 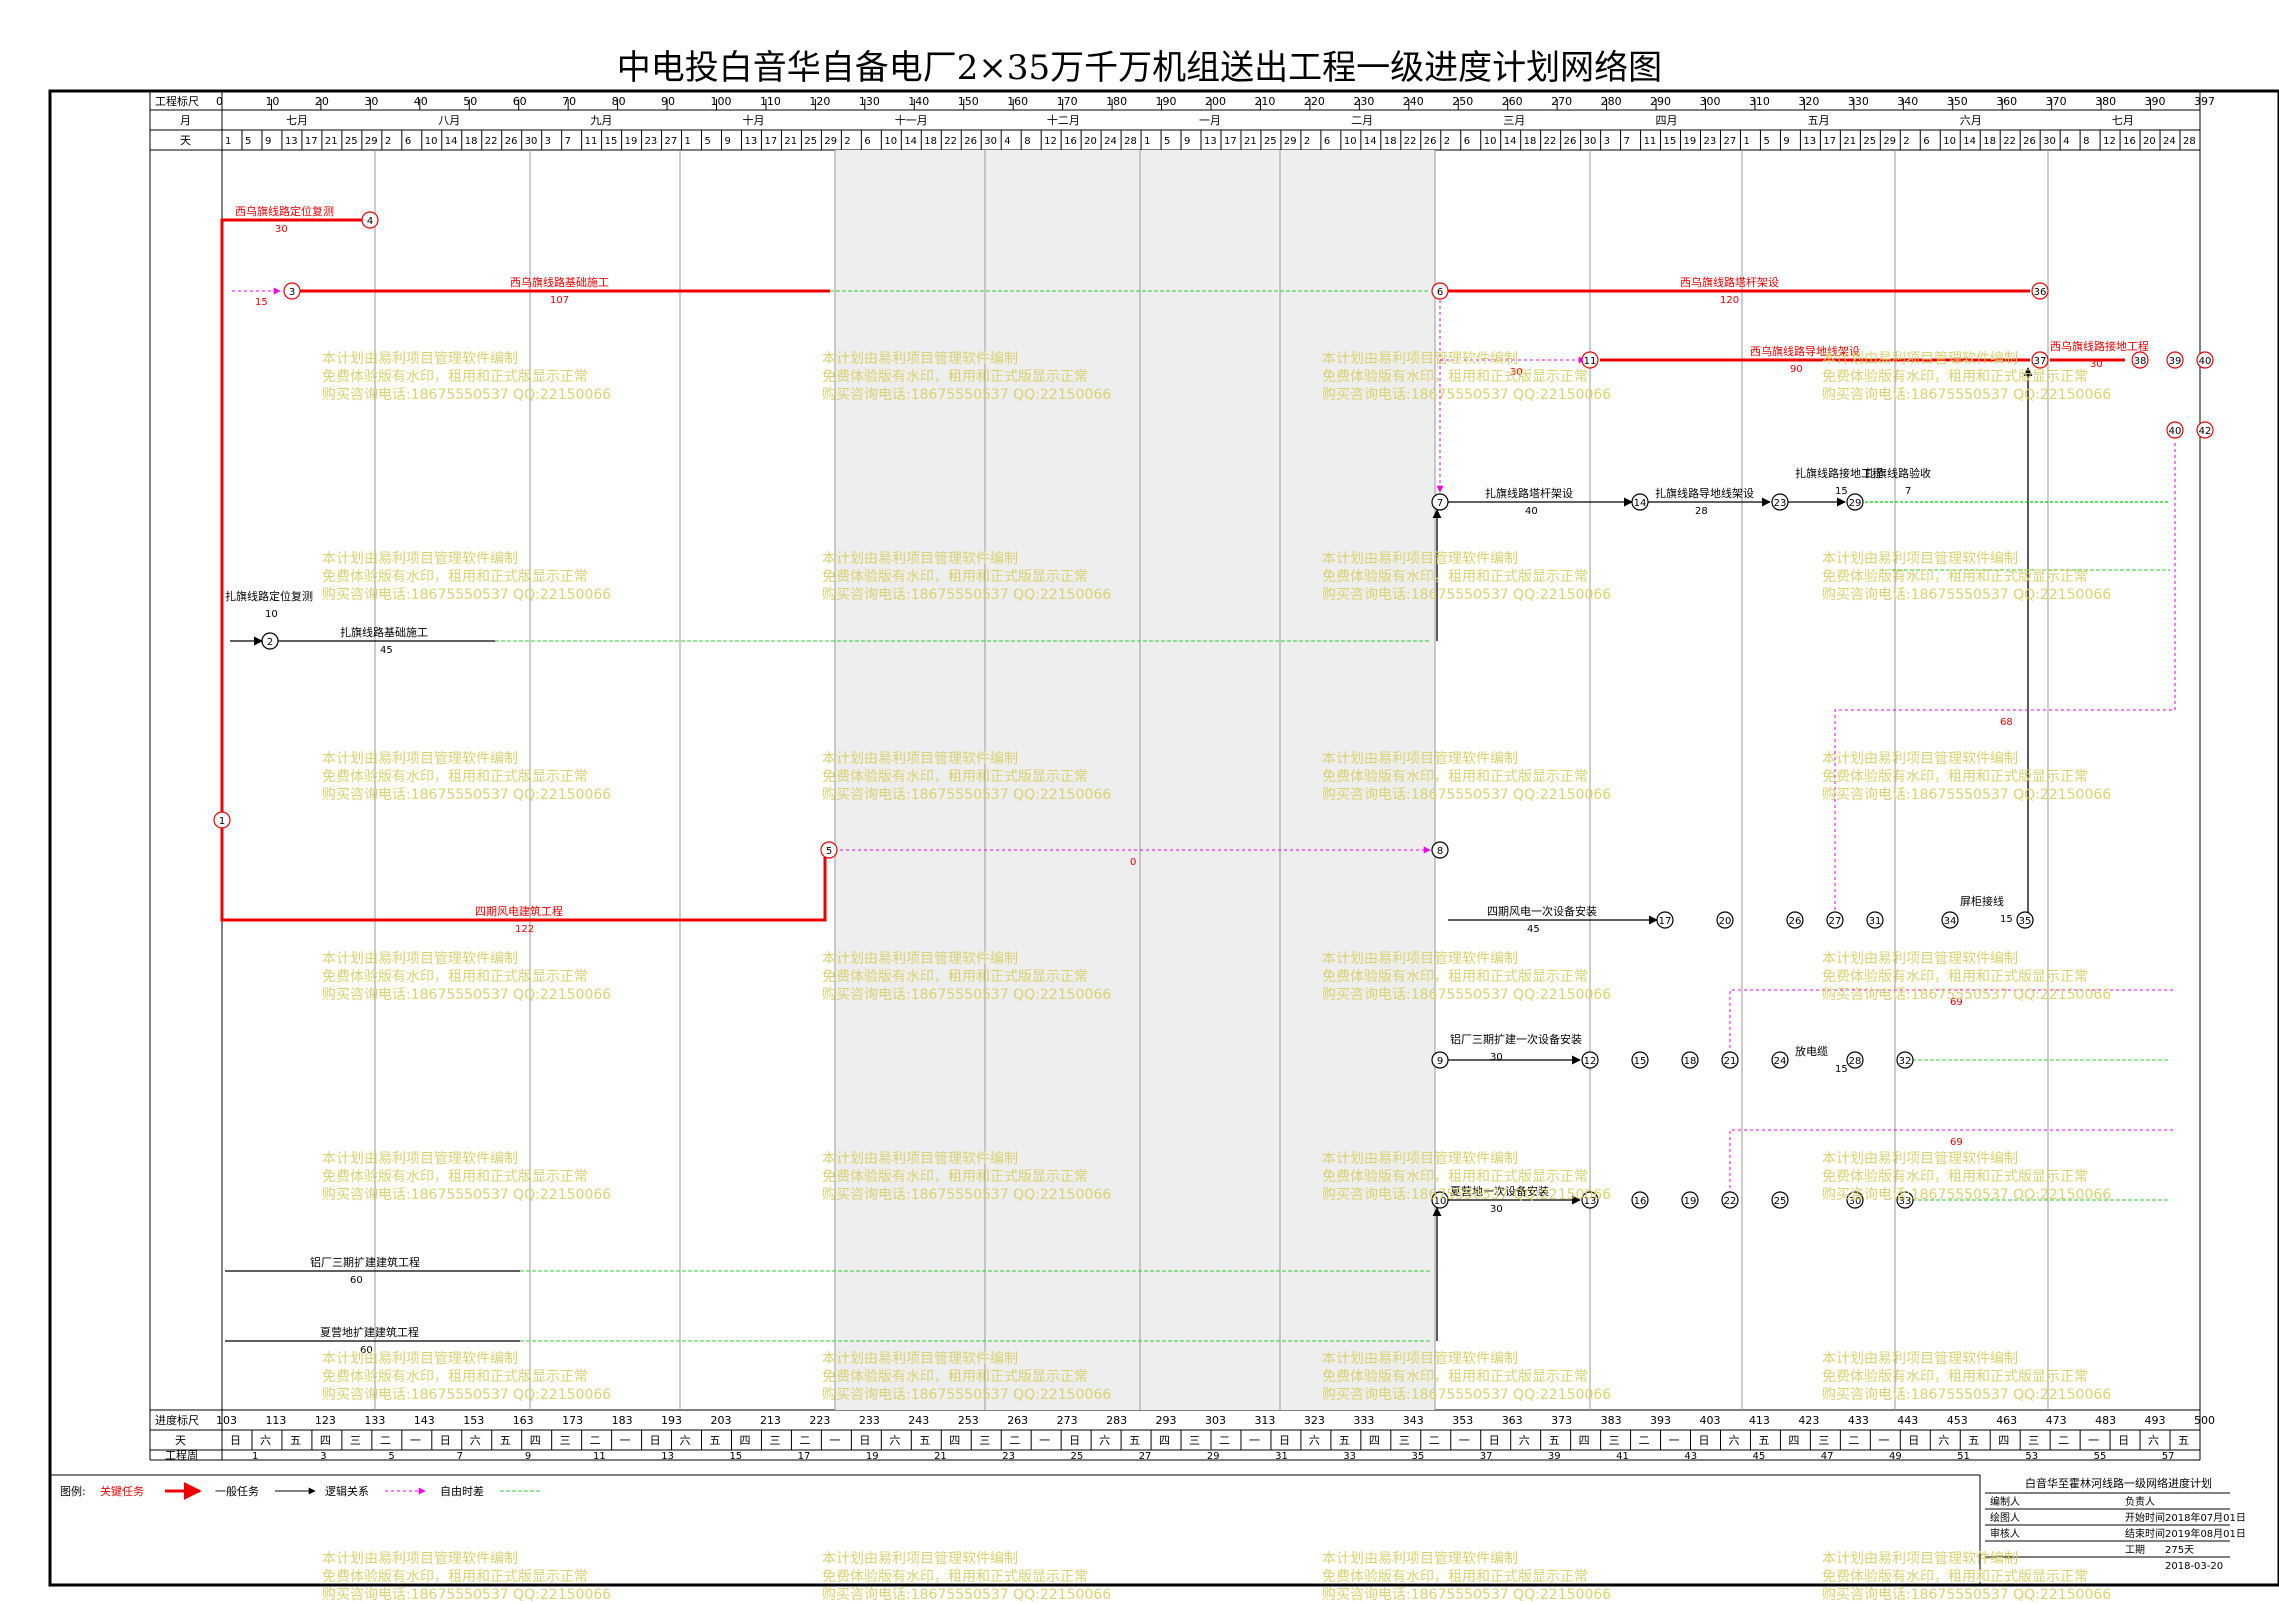 What do you see at coordinates (311, 141) in the screenshot?
I see `day-label: 17` at bounding box center [311, 141].